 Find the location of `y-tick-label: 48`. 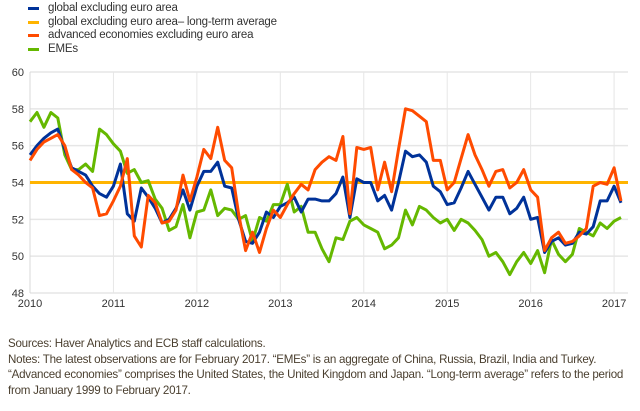

y-tick-label: 48 is located at coordinates (18, 294).